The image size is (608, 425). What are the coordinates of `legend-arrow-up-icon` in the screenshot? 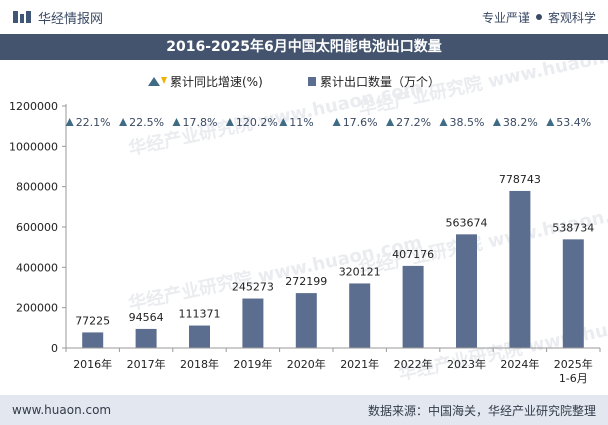 It's located at (154, 81).